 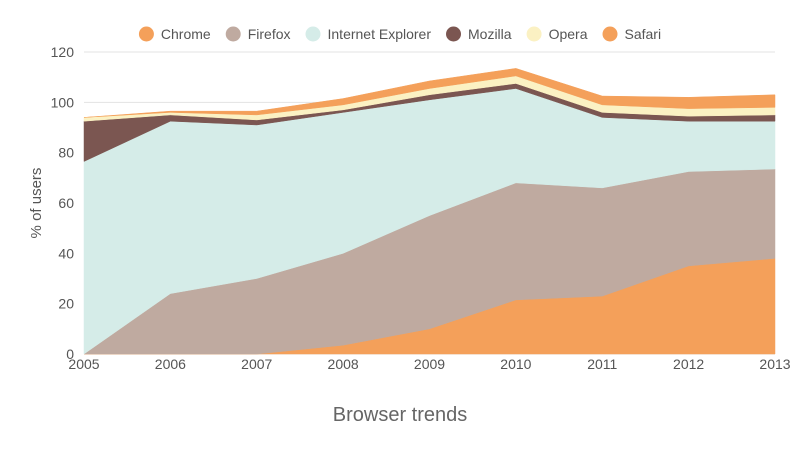 I want to click on y-tick-label: 100, so click(x=63, y=102).